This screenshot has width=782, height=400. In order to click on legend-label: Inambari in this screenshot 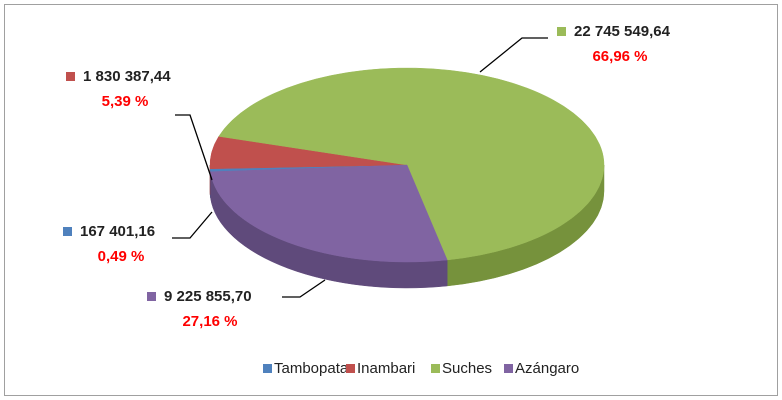, I will do `click(386, 368)`.